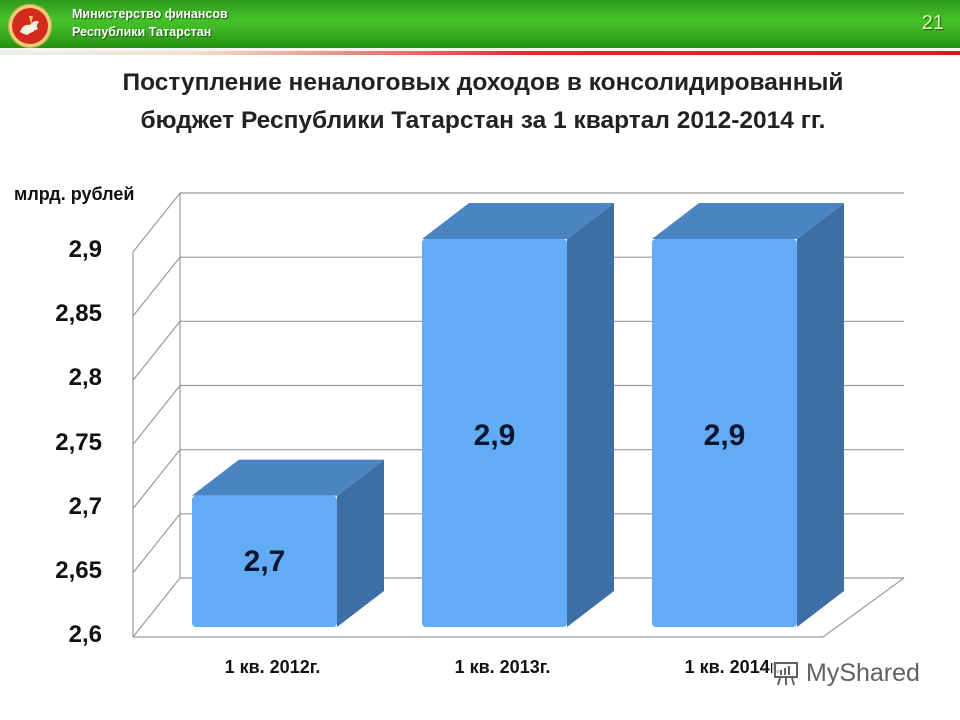 The image size is (960, 720). What do you see at coordinates (74, 194) in the screenshot?
I see `y-axis-unit-label: млрд. рублей` at bounding box center [74, 194].